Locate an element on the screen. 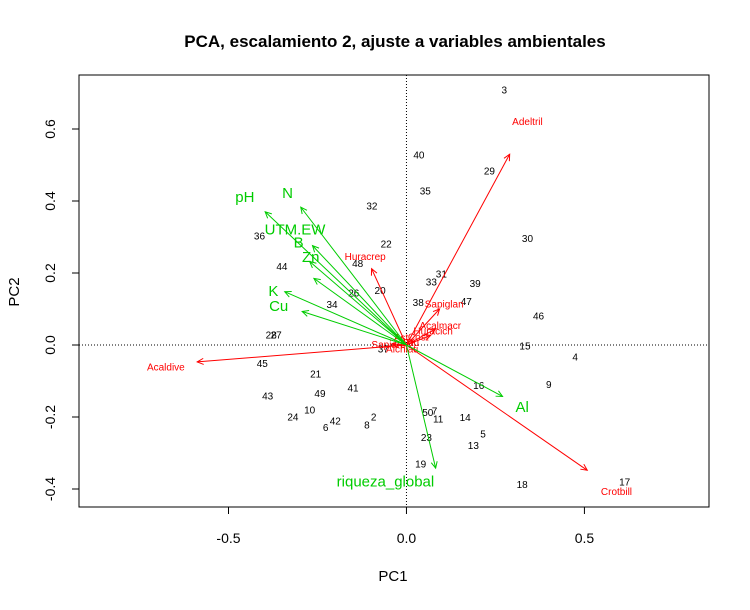 This screenshot has width=750, height=610. site-label: 16 is located at coordinates (479, 386).